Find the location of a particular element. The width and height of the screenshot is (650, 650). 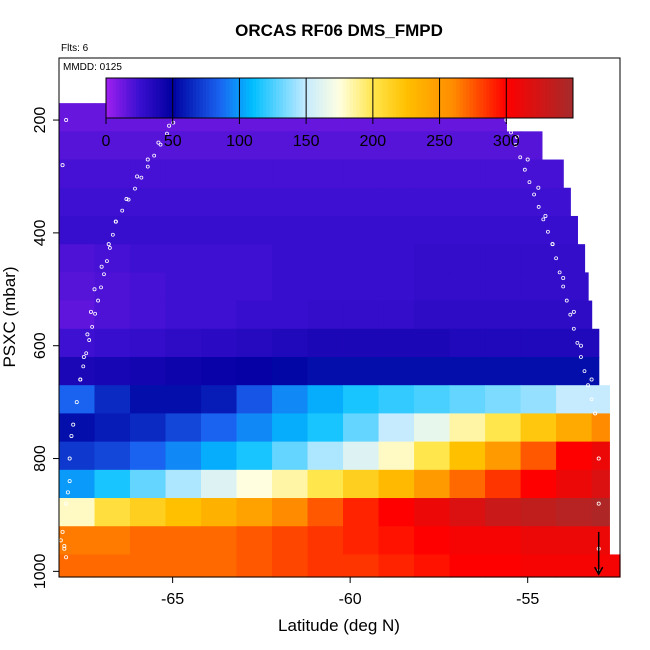

colorbar: 0 50 100 150 200 250 300 is located at coordinates (338, 113).